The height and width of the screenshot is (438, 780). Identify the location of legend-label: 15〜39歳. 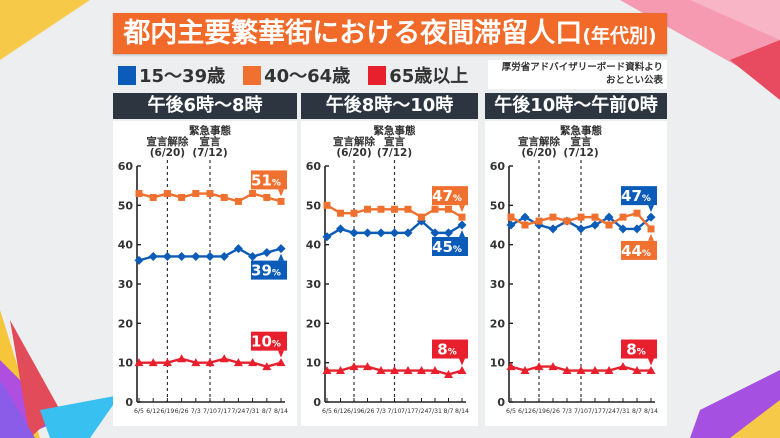
(182, 76).